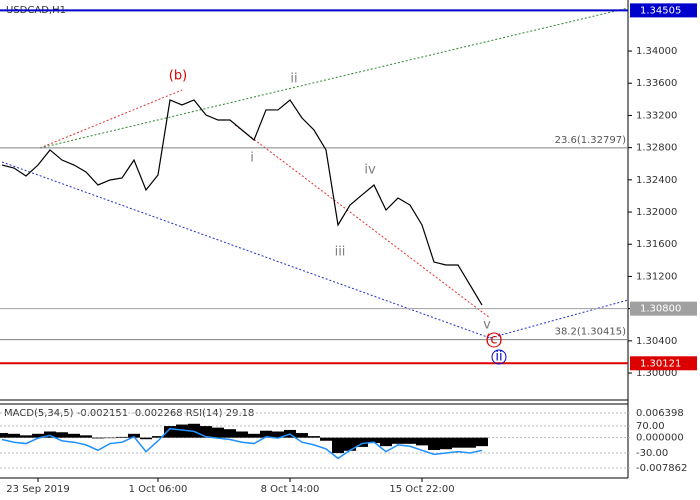  Describe the element at coordinates (242, 443) in the screenshot. I see `rsi-line` at that location.